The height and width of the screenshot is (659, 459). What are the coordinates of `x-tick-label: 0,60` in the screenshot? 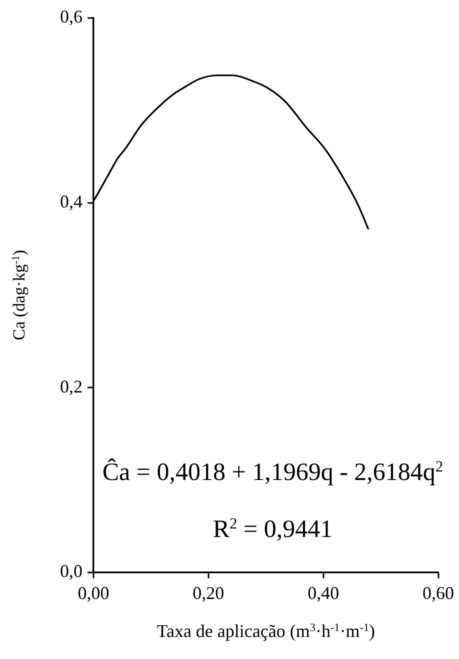 It's located at (438, 592).